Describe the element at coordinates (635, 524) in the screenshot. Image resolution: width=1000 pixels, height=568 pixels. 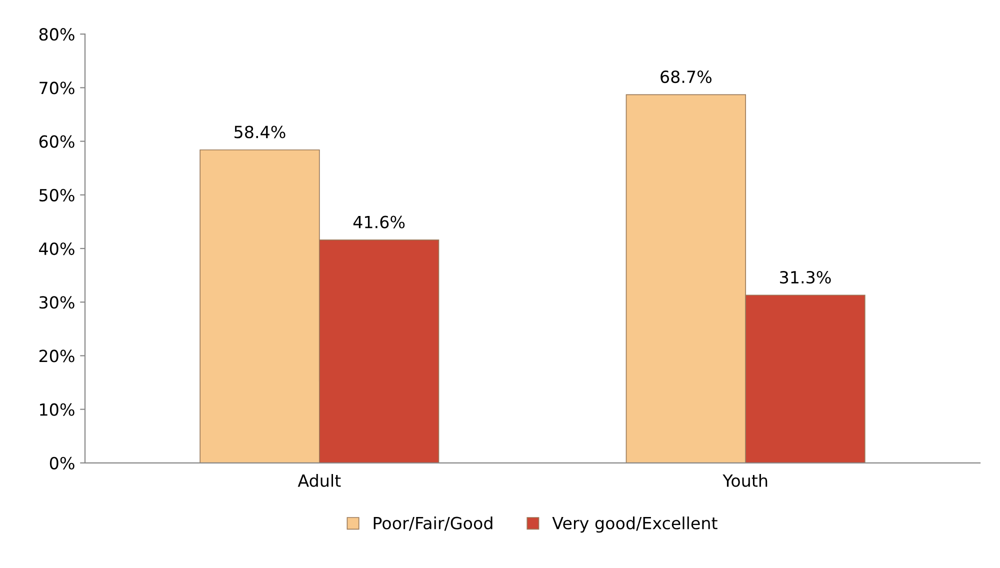
I see `legend-label: Very good/Excellent` at that location.